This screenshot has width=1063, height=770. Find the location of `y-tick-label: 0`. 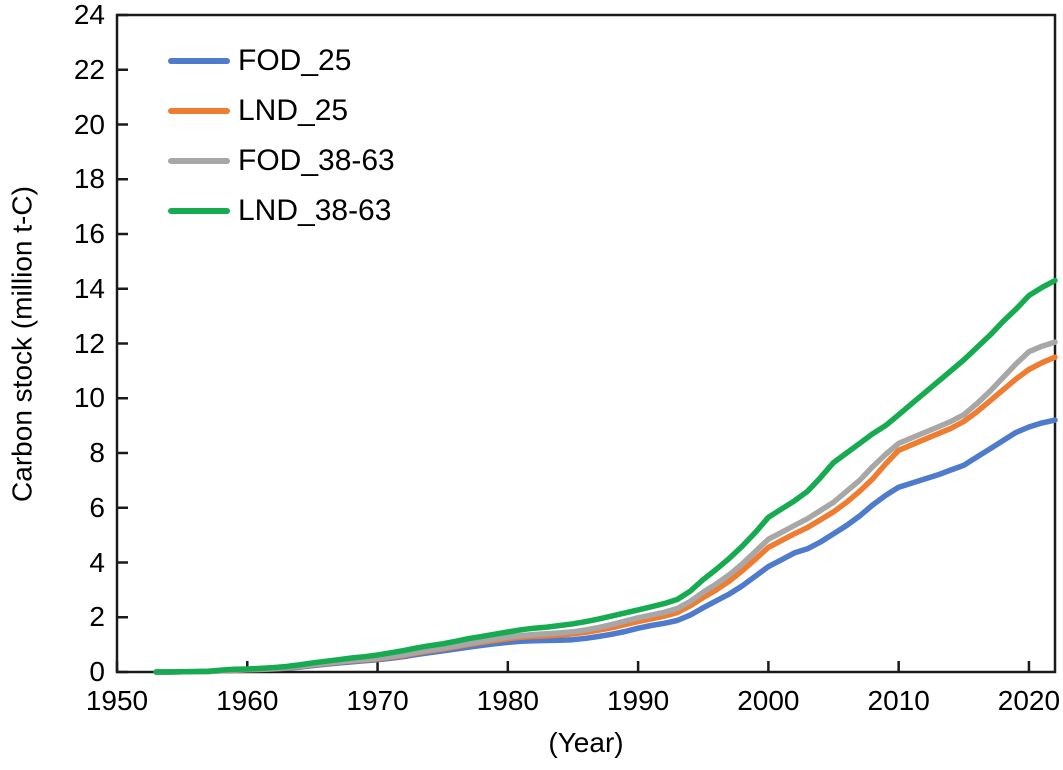

y-tick-label: 0 is located at coordinates (97, 671).